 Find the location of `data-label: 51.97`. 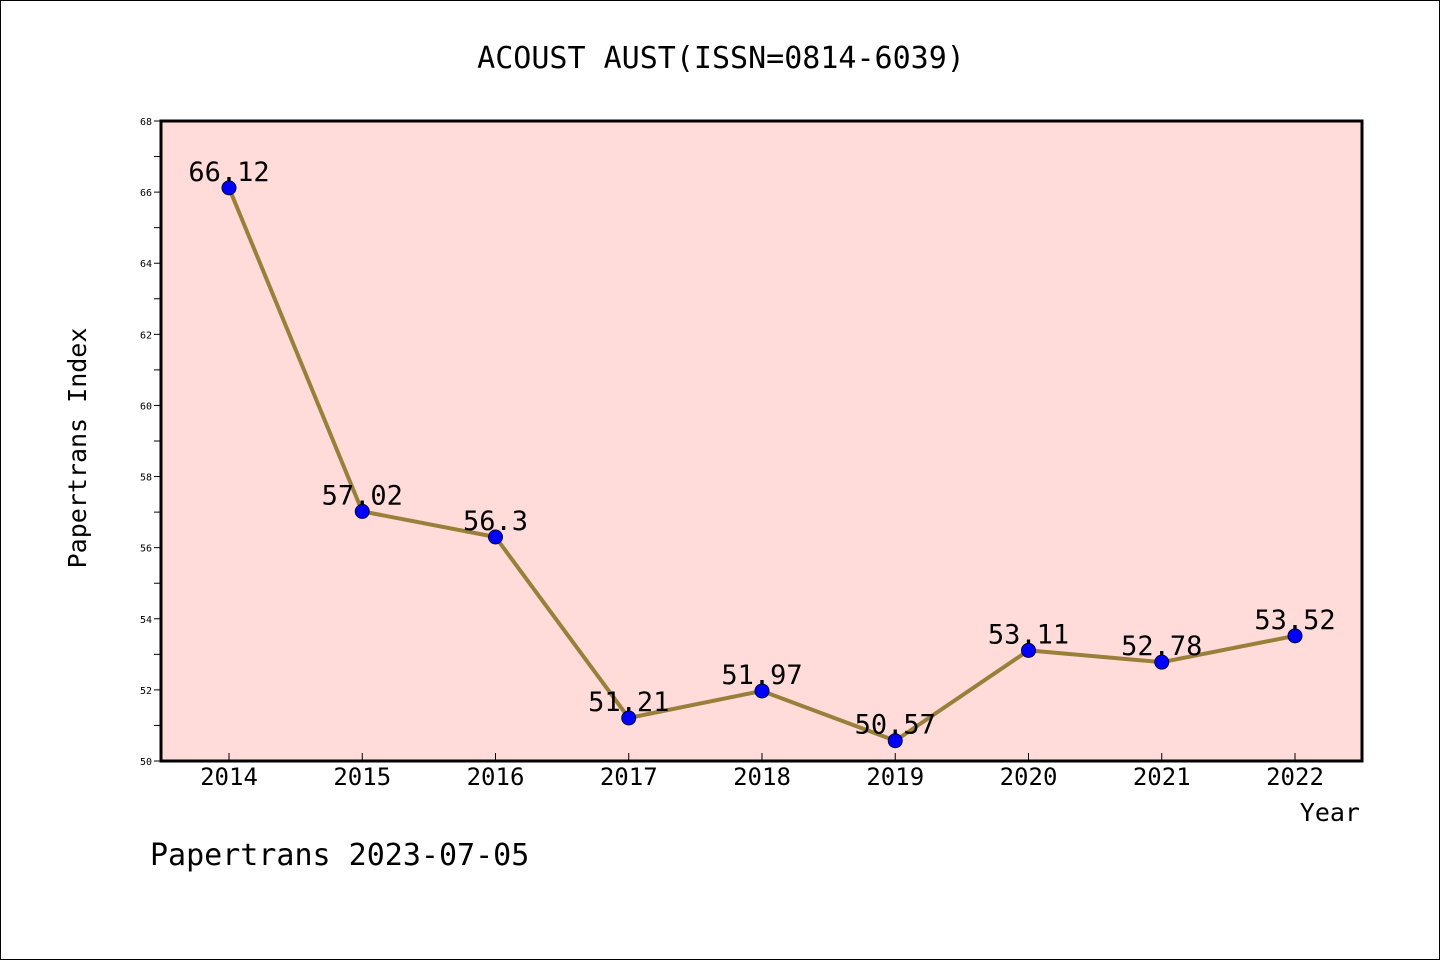

data-label: 51.97 is located at coordinates (761, 675).